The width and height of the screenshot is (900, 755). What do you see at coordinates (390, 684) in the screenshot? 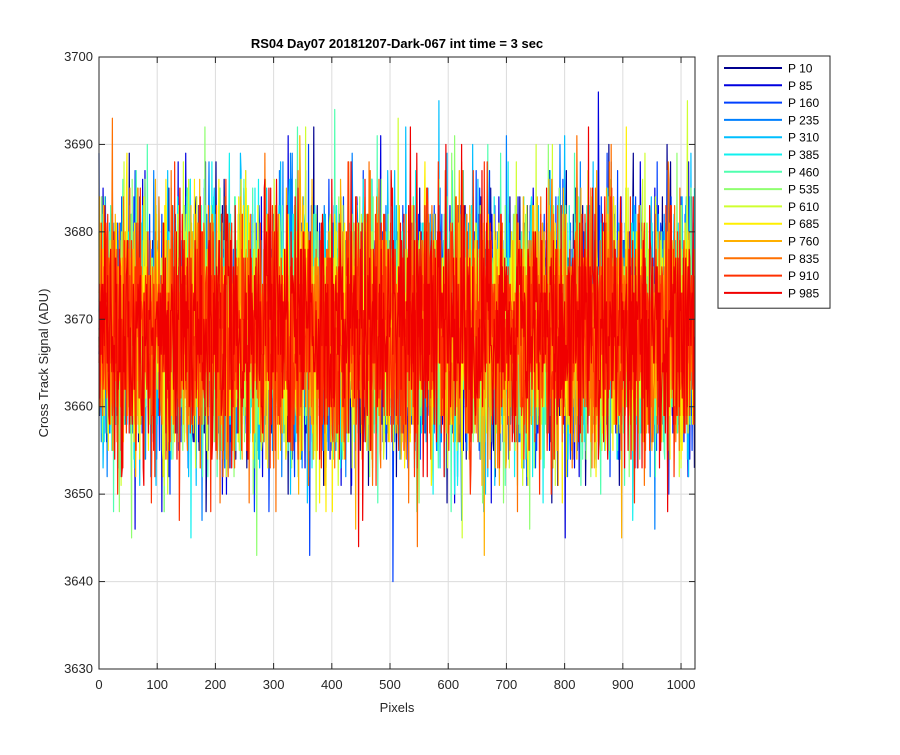
I see `x-tick-label: 500` at bounding box center [390, 684].